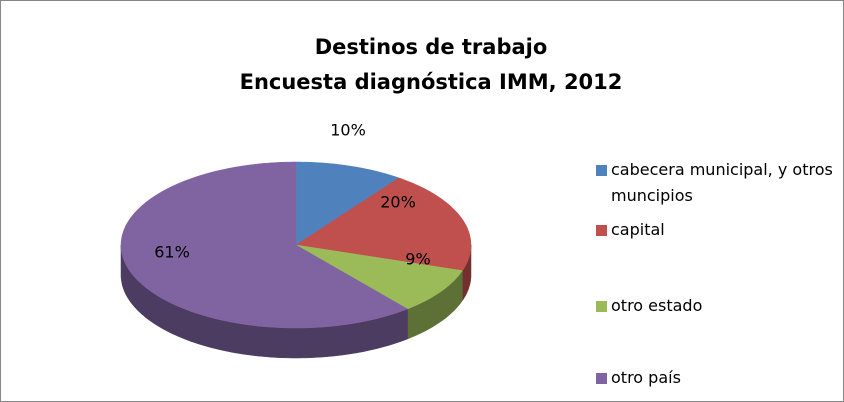 Image resolution: width=844 pixels, height=402 pixels. What do you see at coordinates (431, 47) in the screenshot?
I see `chart-title: Destinos de trabajo` at bounding box center [431, 47].